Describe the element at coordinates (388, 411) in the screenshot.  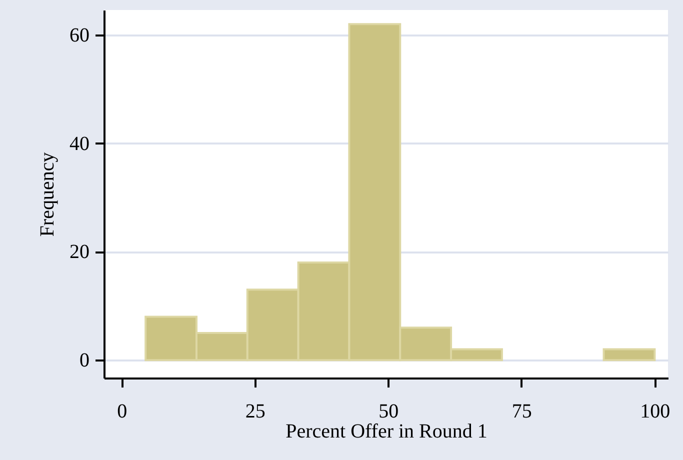
I see `x-tick-label: 50` at that location.